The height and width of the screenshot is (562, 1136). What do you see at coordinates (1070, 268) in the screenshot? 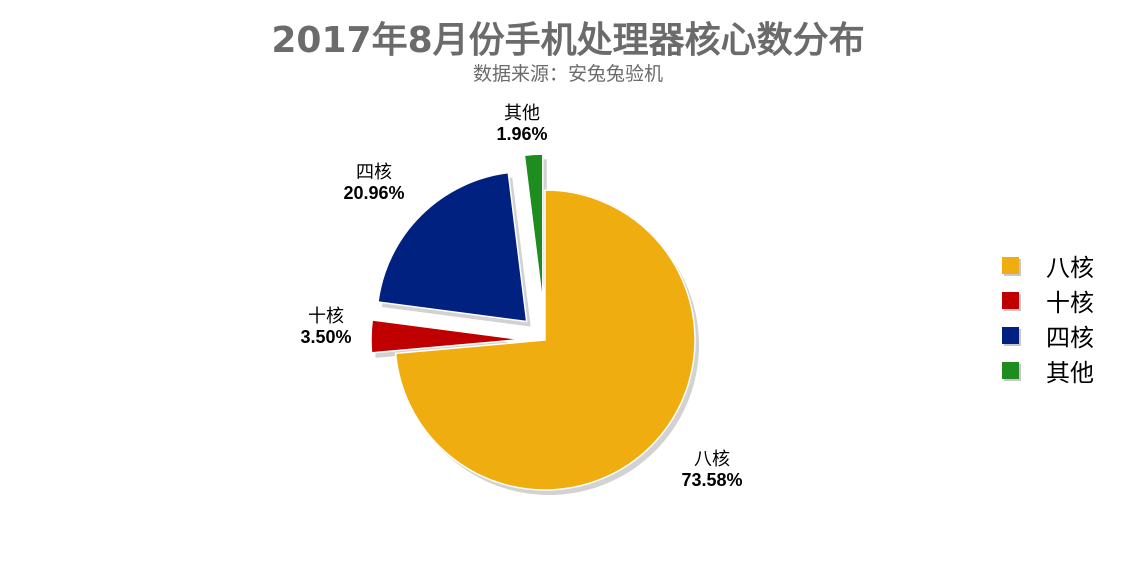
I see `legend-label: 八核` at bounding box center [1070, 268].